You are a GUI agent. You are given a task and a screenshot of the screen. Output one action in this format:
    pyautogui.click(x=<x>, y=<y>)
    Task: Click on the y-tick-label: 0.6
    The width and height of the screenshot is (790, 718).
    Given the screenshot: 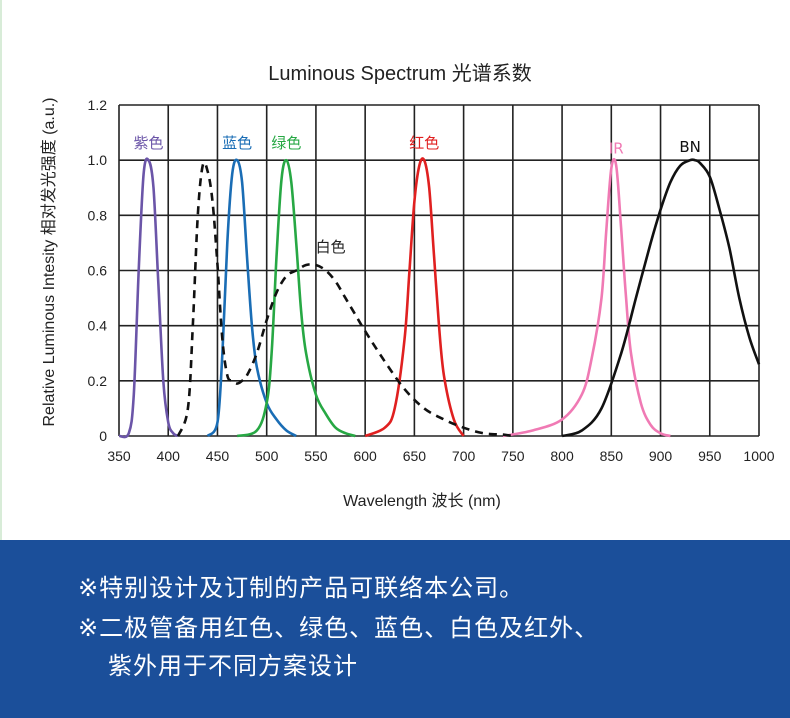 What is the action you would take?
    pyautogui.click(x=98, y=271)
    